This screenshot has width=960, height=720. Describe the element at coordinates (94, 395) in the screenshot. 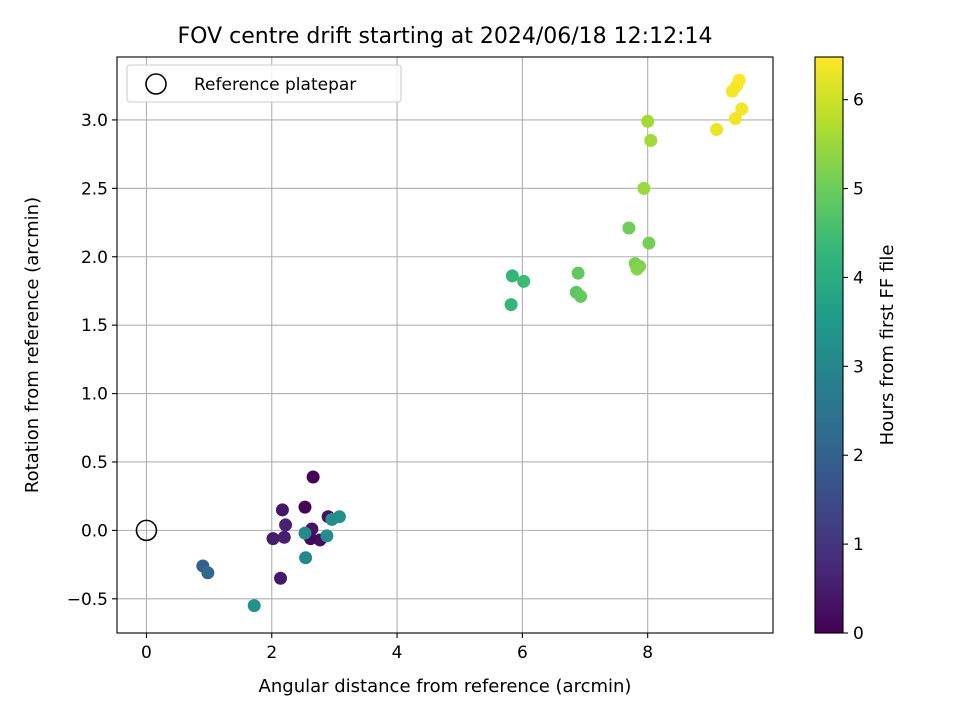

I see `y-tick-label: 1.0` at that location.